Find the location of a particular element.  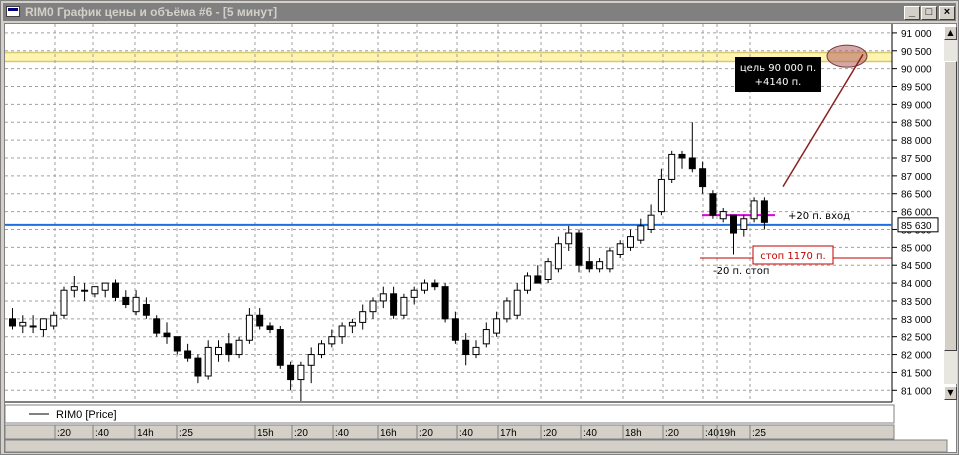

window-title: RIM0 График цены и объёма #6 - [5 минут] is located at coordinates (151, 12).